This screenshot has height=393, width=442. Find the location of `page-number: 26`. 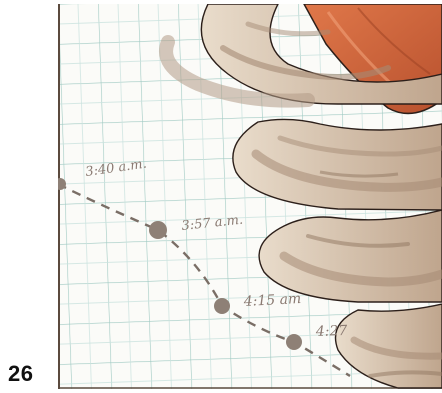

page-number: 26 is located at coordinates (21, 373).